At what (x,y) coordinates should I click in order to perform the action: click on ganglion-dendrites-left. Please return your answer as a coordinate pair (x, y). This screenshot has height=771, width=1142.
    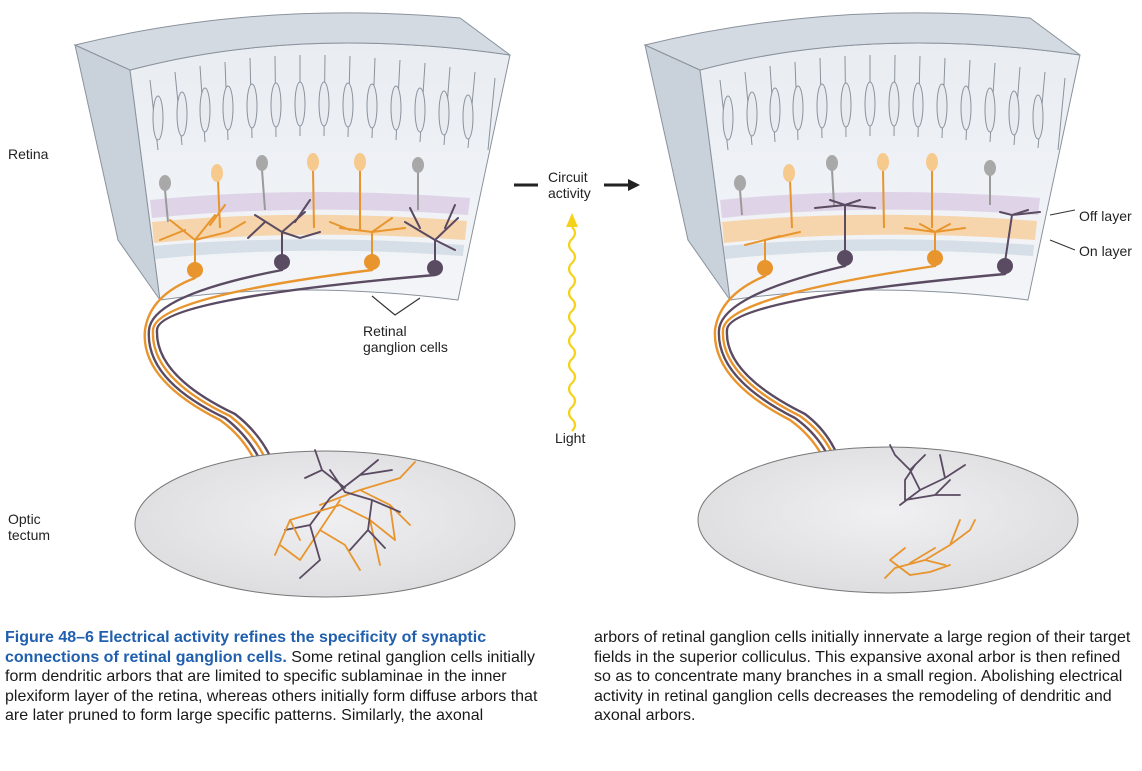
    Looking at the image, I should click on (309, 232).